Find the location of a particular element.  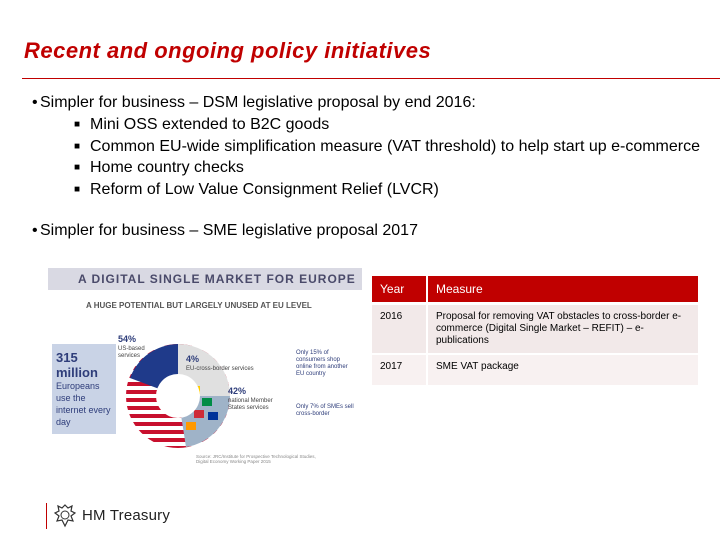

label-eu: EU-cross-border services is located at coordinates (220, 369).